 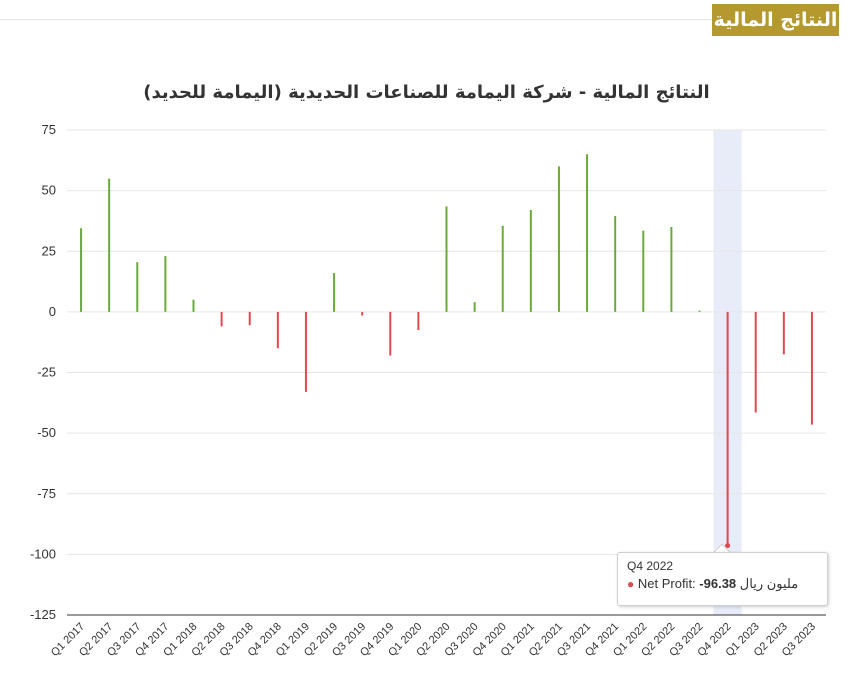 I want to click on tooltip-header: Q4 2022, so click(x=650, y=566).